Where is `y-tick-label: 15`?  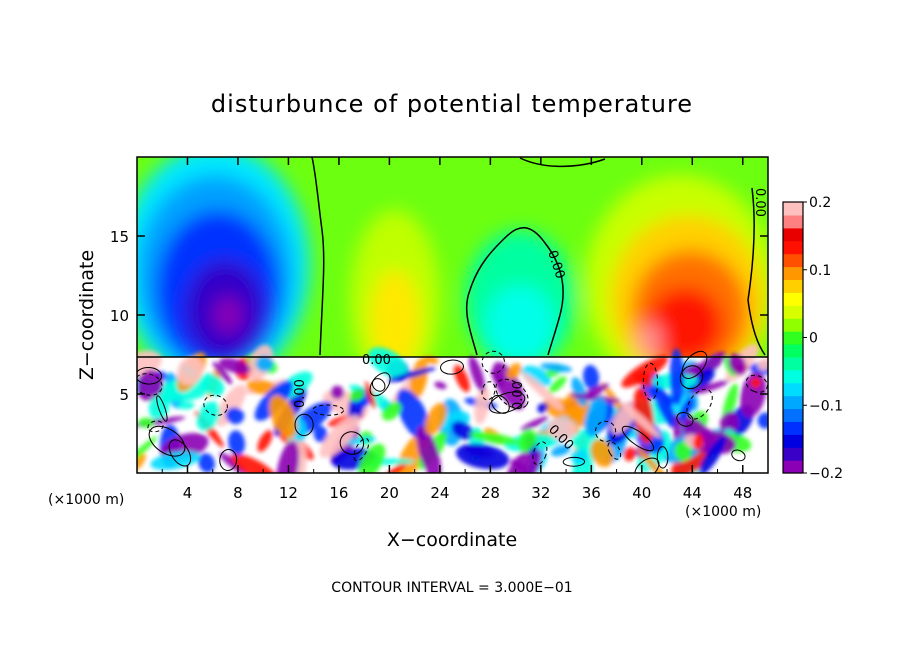
y-tick-label: 15 is located at coordinates (119, 237).